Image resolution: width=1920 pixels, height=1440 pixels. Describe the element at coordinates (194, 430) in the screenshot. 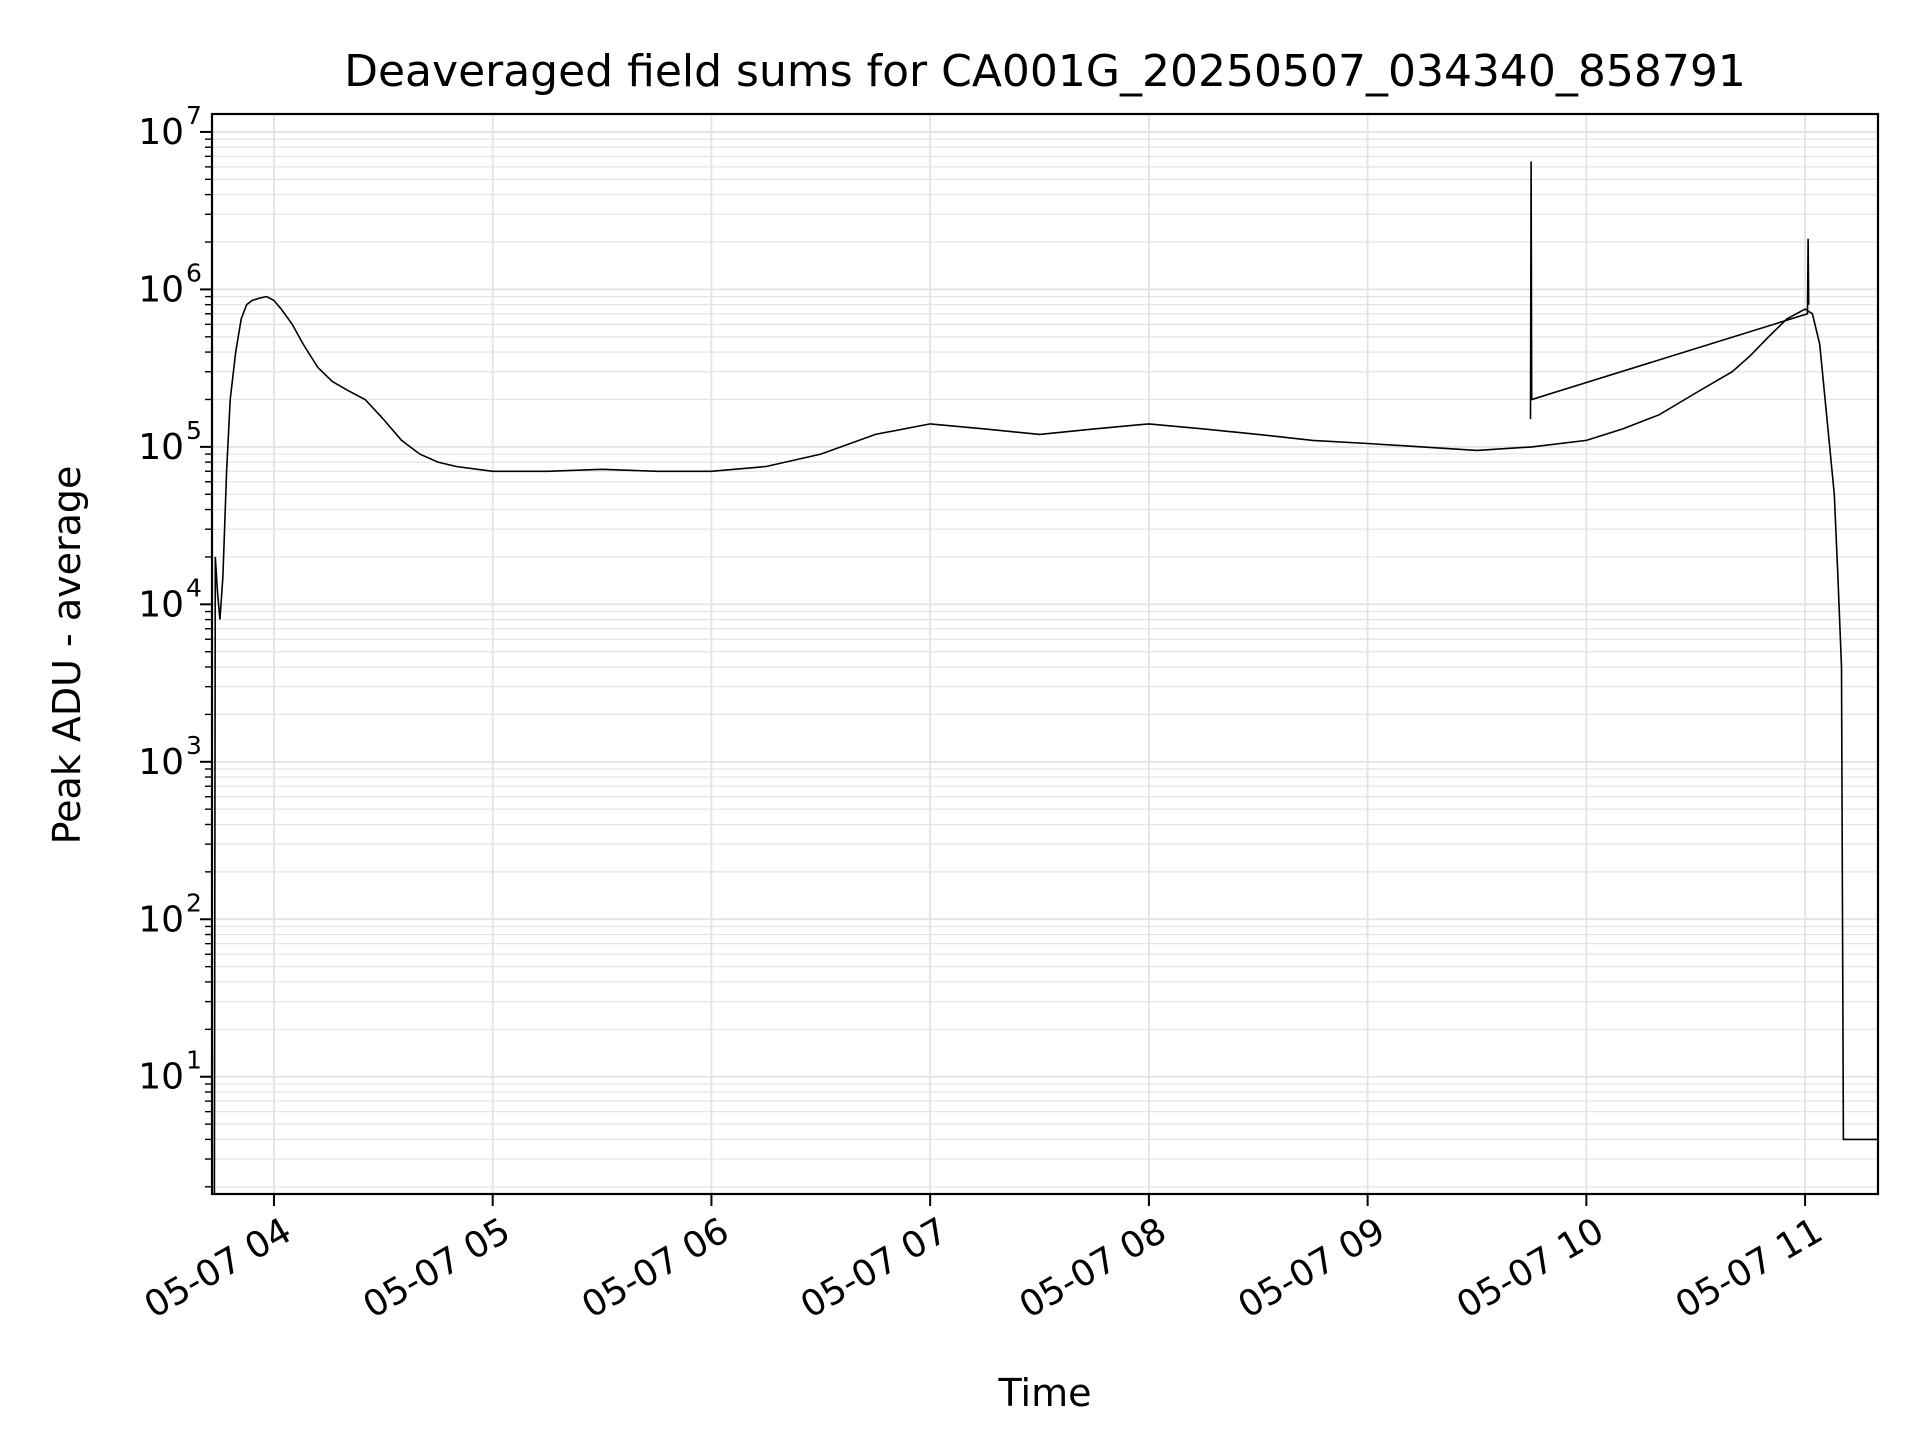

I see `y-tick-exponent: 5` at that location.